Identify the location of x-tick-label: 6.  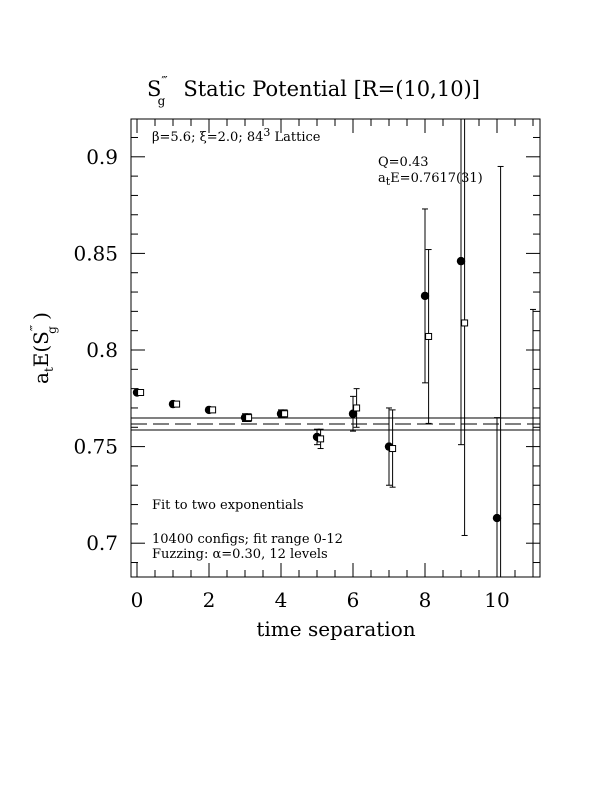
(353, 600).